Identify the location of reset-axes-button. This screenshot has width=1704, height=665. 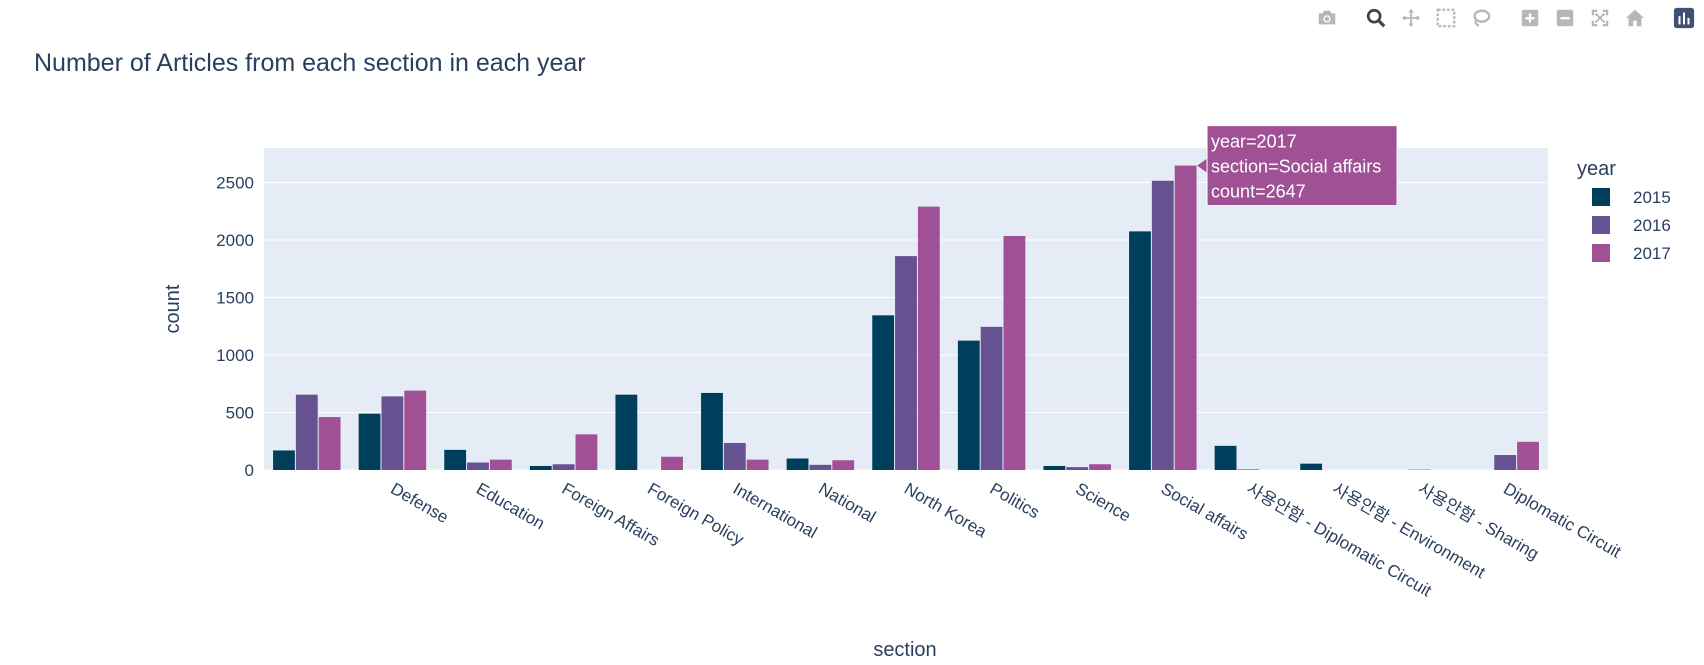
(1635, 18).